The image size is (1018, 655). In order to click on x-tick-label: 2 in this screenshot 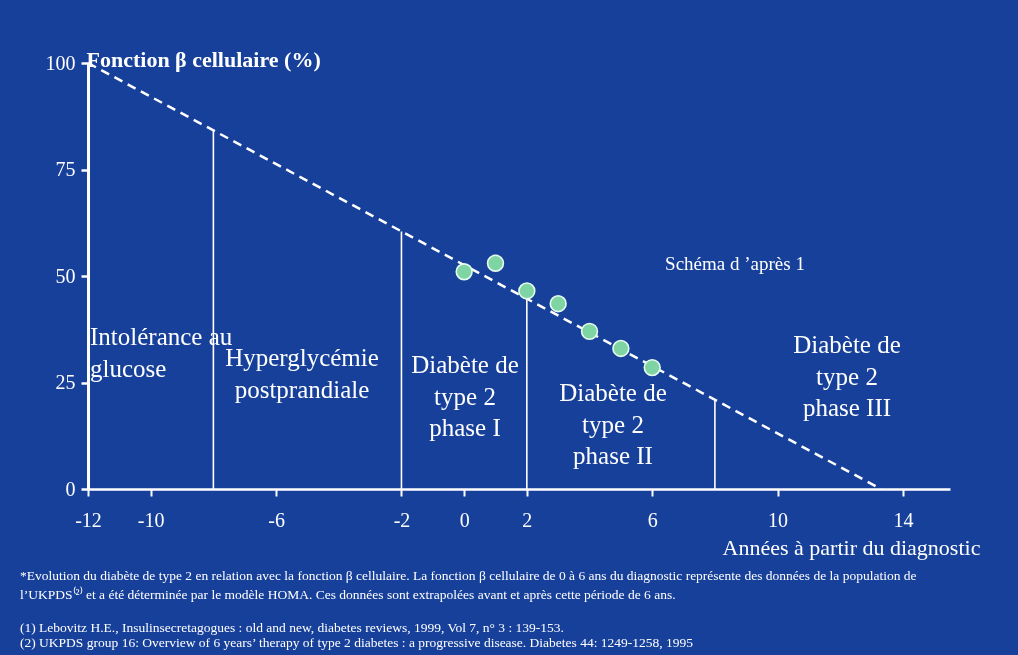, I will do `click(527, 519)`.